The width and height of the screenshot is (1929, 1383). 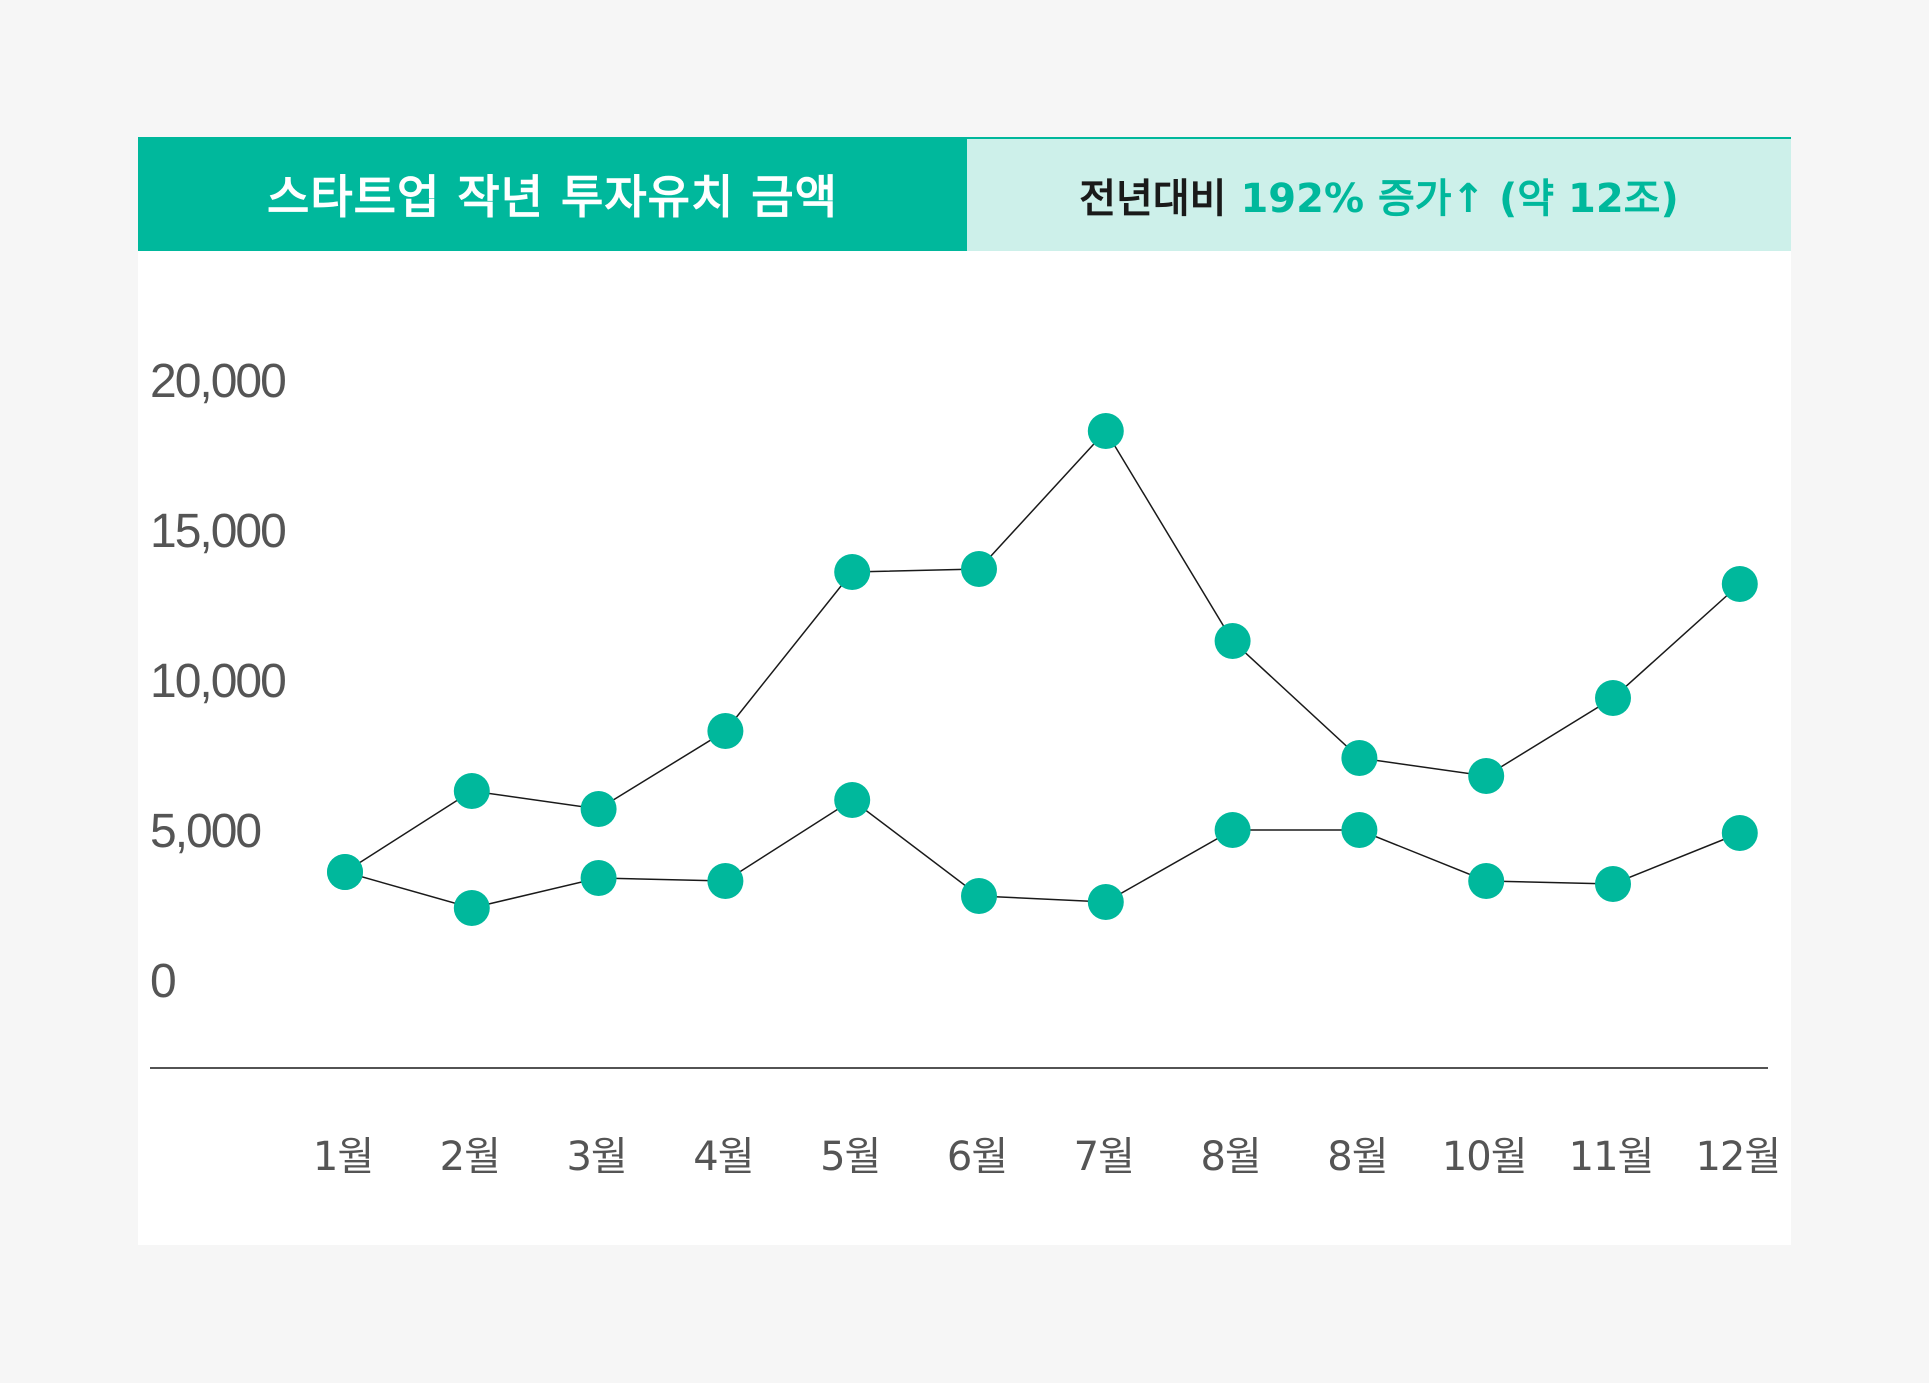 I want to click on y-tick-label: 20,000, so click(x=217, y=381).